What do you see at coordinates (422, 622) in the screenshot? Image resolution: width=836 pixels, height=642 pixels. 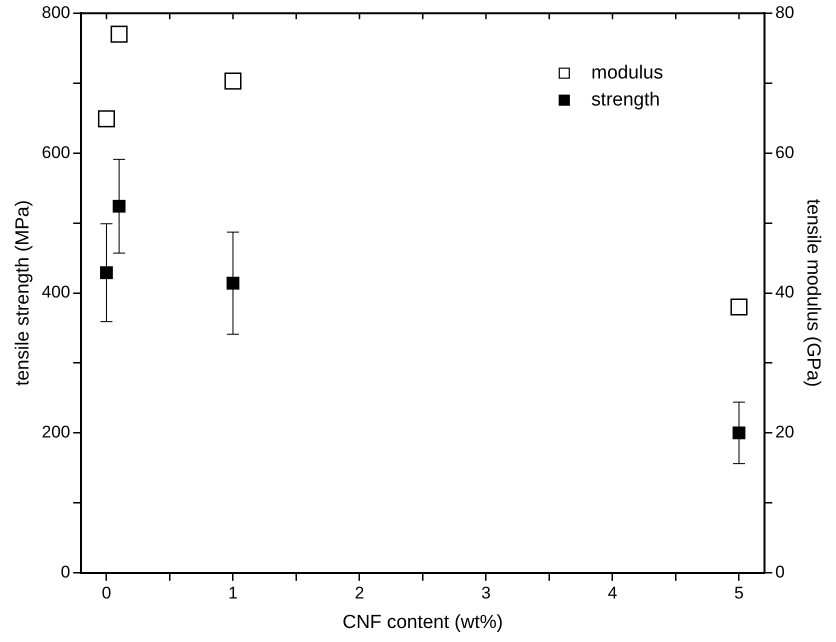 I see `x-axis-title: CNF content (wt%)` at bounding box center [422, 622].